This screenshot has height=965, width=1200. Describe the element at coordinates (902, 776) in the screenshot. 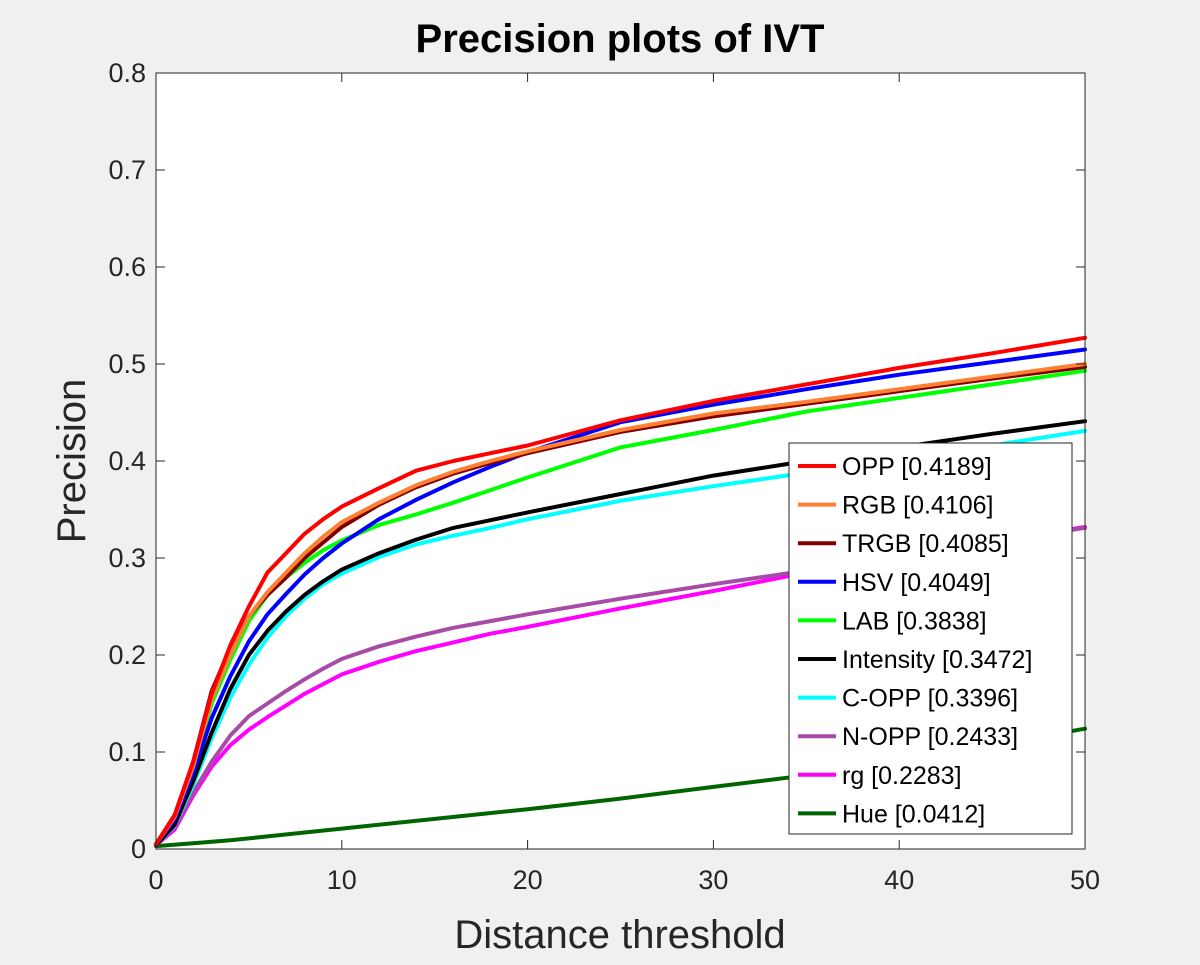

I see `legend-label-rg: rg [0.2283]` at that location.